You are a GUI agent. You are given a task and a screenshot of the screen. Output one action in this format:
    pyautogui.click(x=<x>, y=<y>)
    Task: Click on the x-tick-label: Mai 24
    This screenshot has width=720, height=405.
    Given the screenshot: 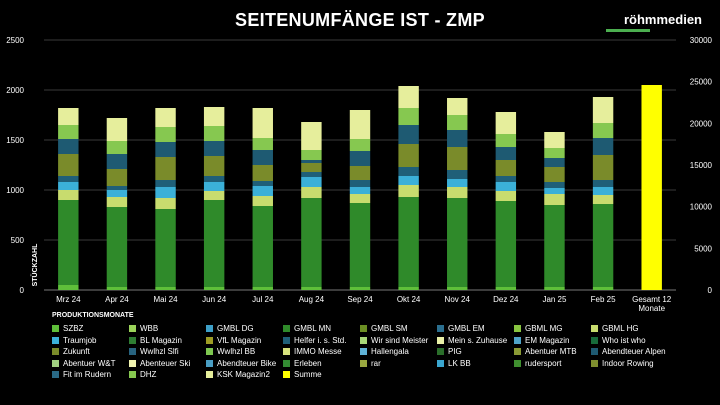 What is the action you would take?
    pyautogui.click(x=166, y=299)
    